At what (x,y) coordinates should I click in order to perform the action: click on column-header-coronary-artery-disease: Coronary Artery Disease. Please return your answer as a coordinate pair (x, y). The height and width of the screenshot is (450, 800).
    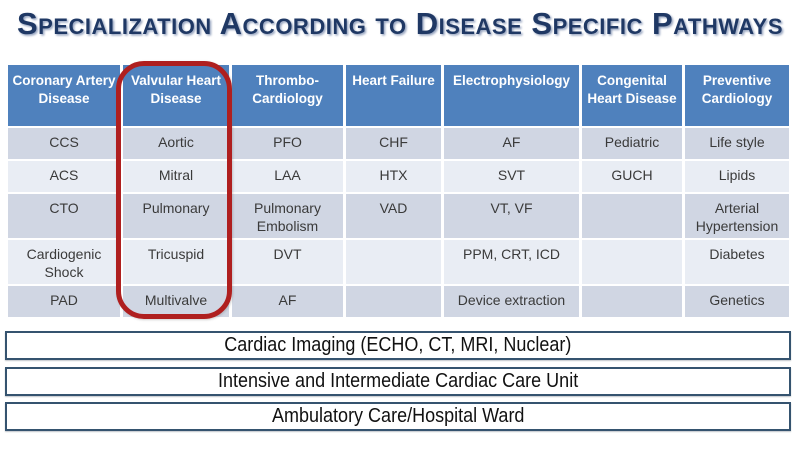
    Looking at the image, I should click on (64, 95).